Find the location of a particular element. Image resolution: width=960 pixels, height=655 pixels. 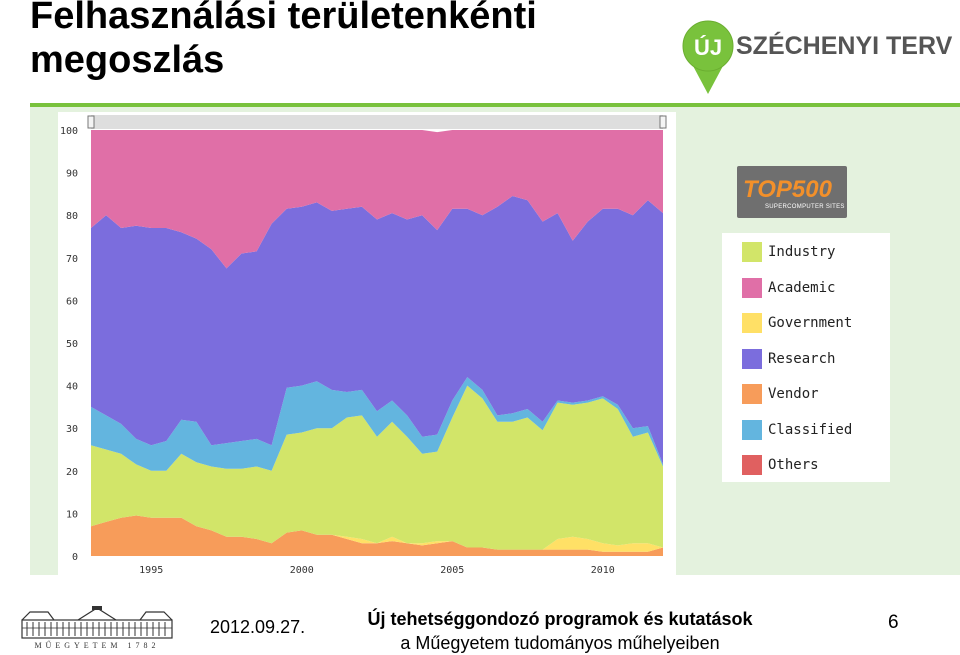

area-academic is located at coordinates (377, 199).